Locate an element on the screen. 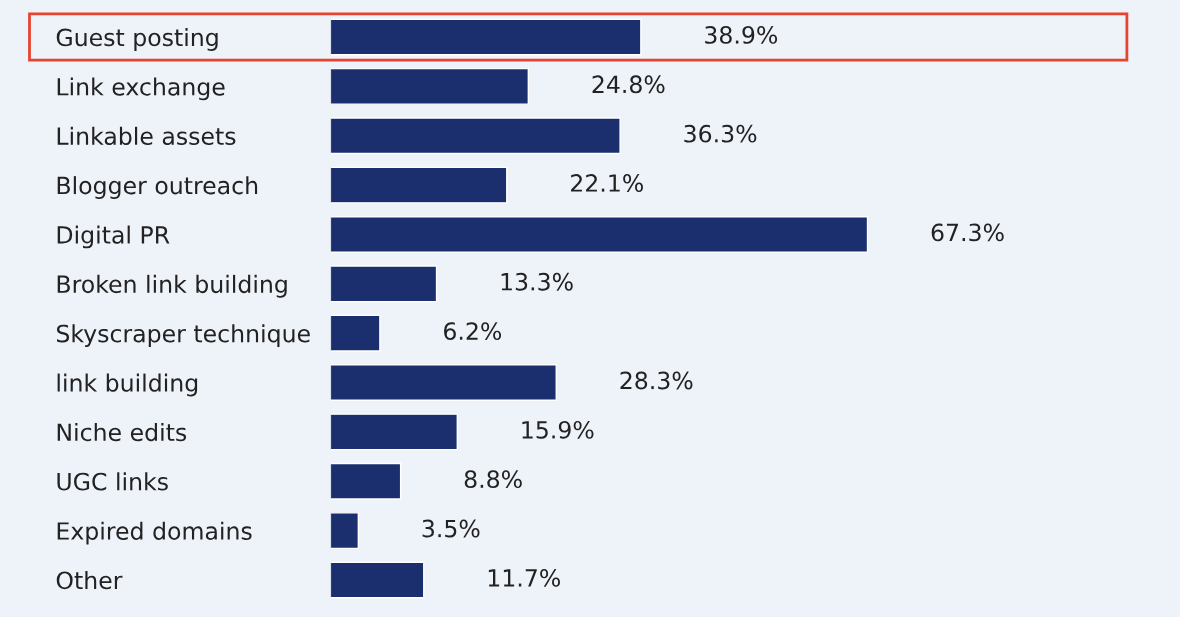  y-tick-label: UGC links is located at coordinates (112, 481).